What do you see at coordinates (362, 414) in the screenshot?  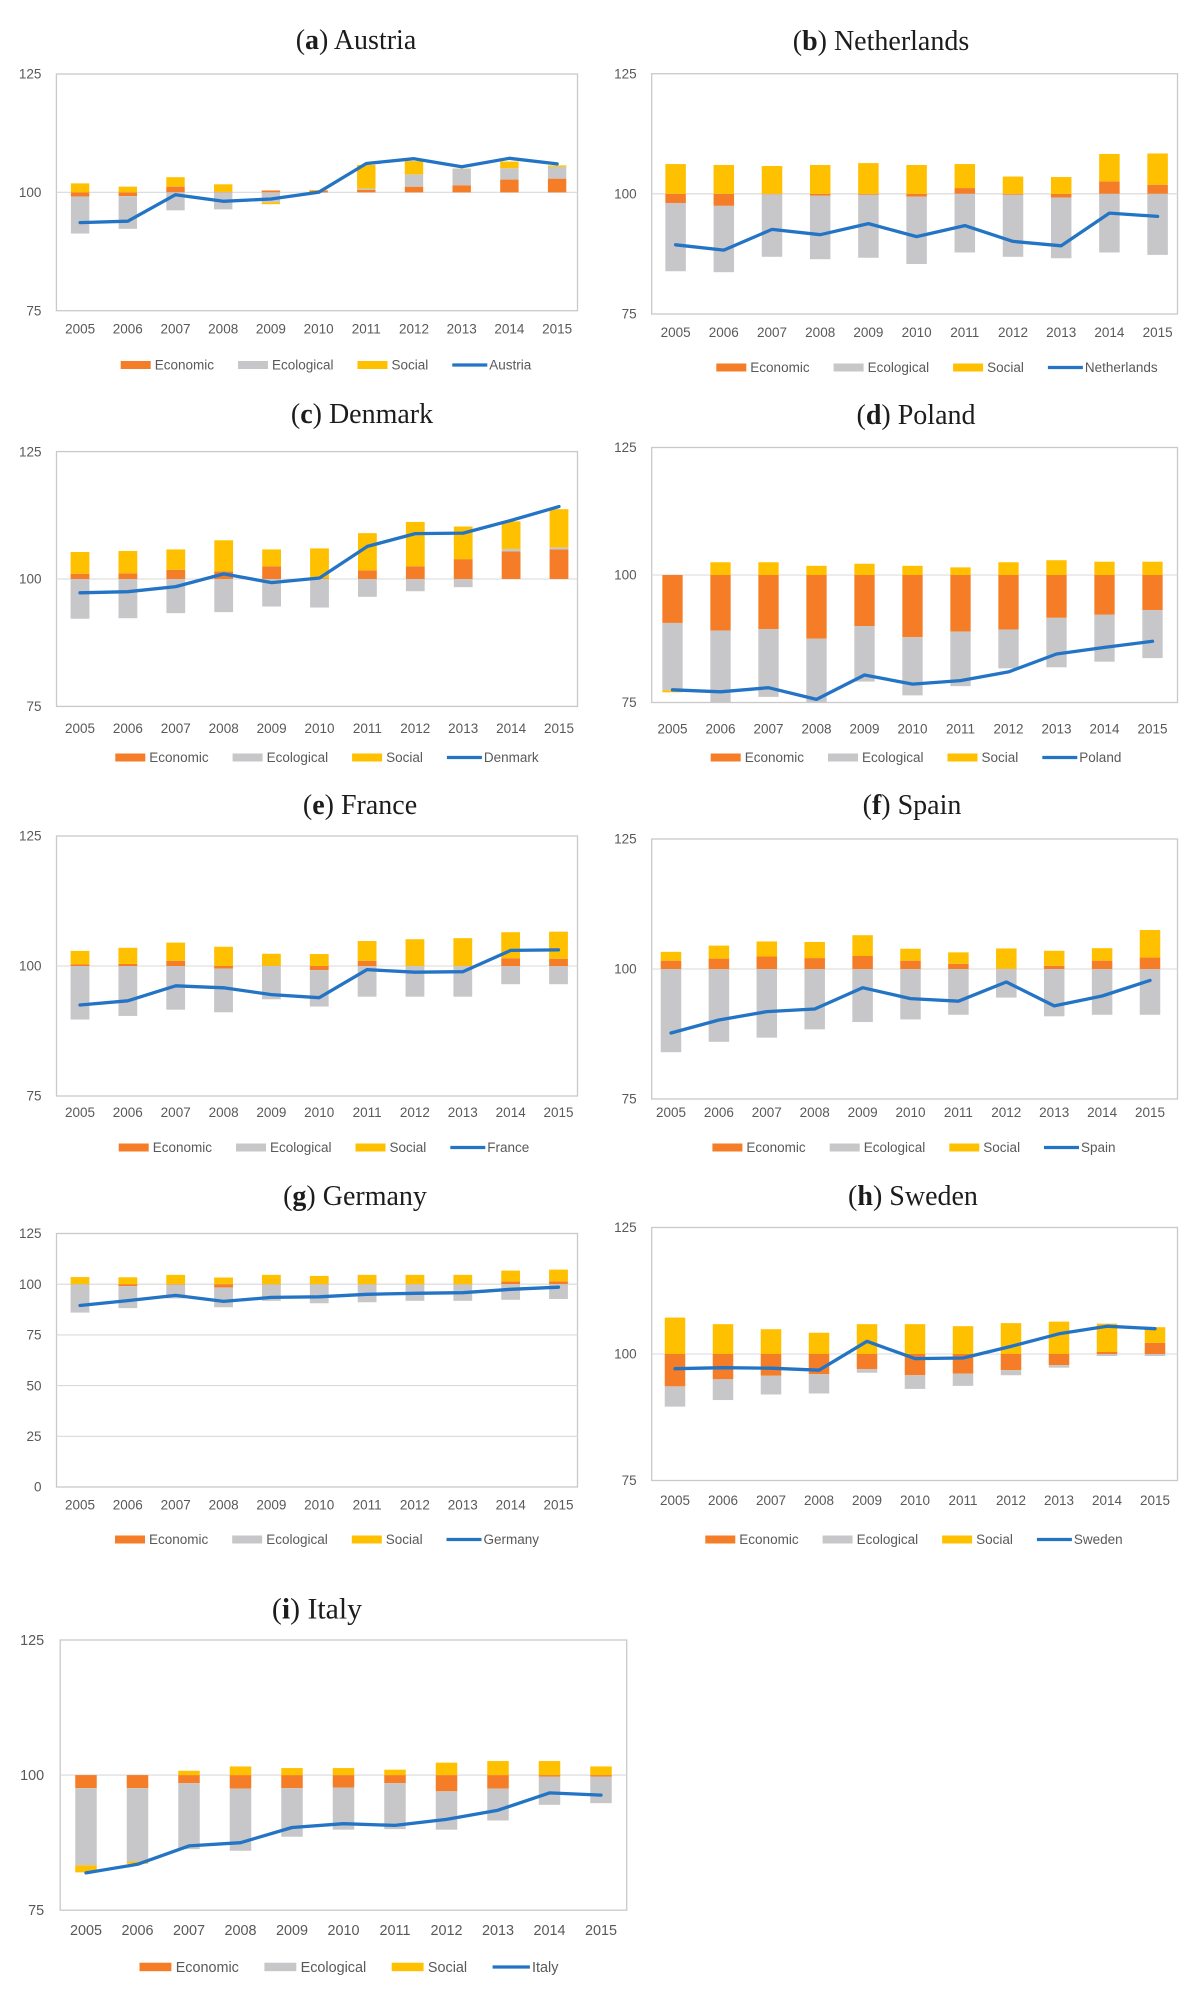 I see `svg-text: (c) Denmark` at bounding box center [362, 414].